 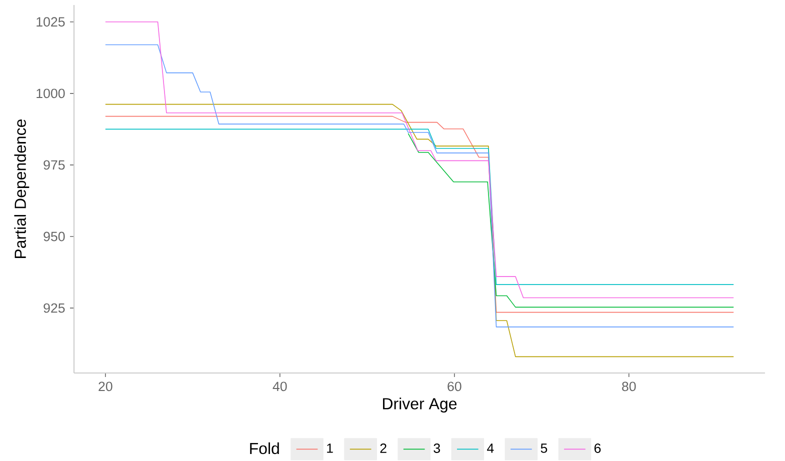 What do you see at coordinates (597, 448) in the screenshot?
I see `legend-label: 6` at bounding box center [597, 448].